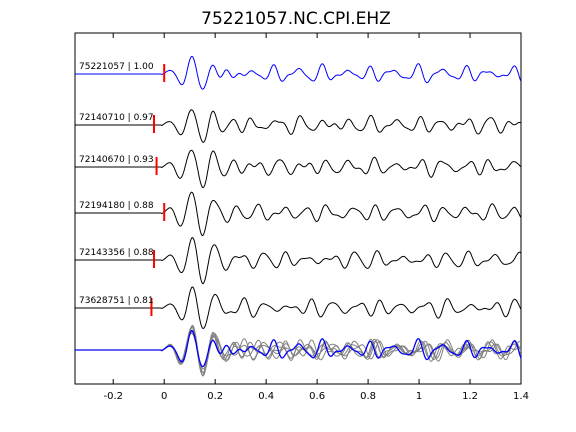 The width and height of the screenshot is (576, 432). What do you see at coordinates (116, 118) in the screenshot?
I see `trace-label-2: 72140710 | 0.97` at bounding box center [116, 118].